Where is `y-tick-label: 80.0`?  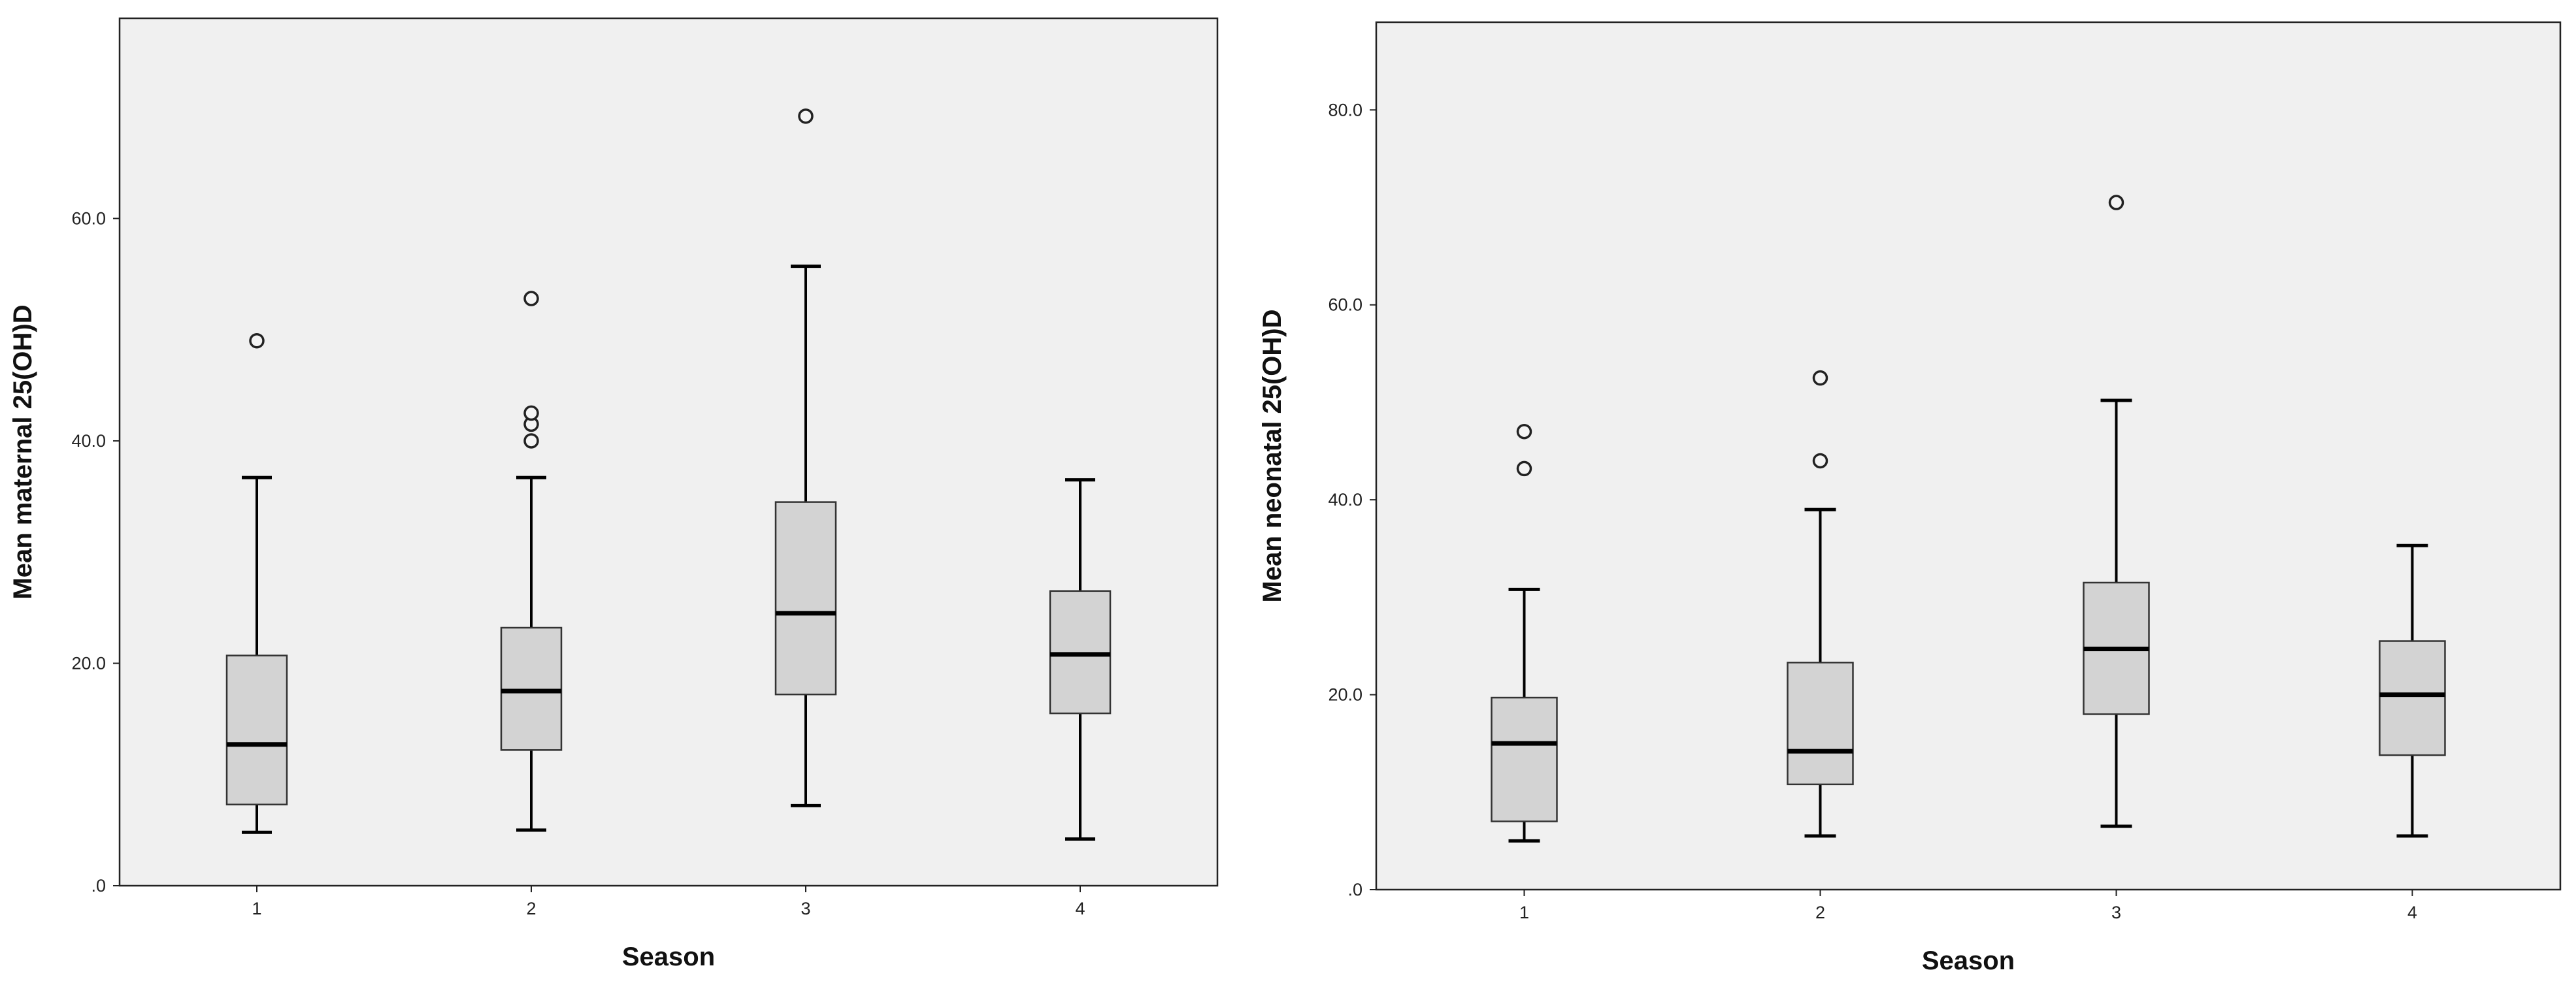
y-tick-label: 80.0 is located at coordinates (1345, 110).